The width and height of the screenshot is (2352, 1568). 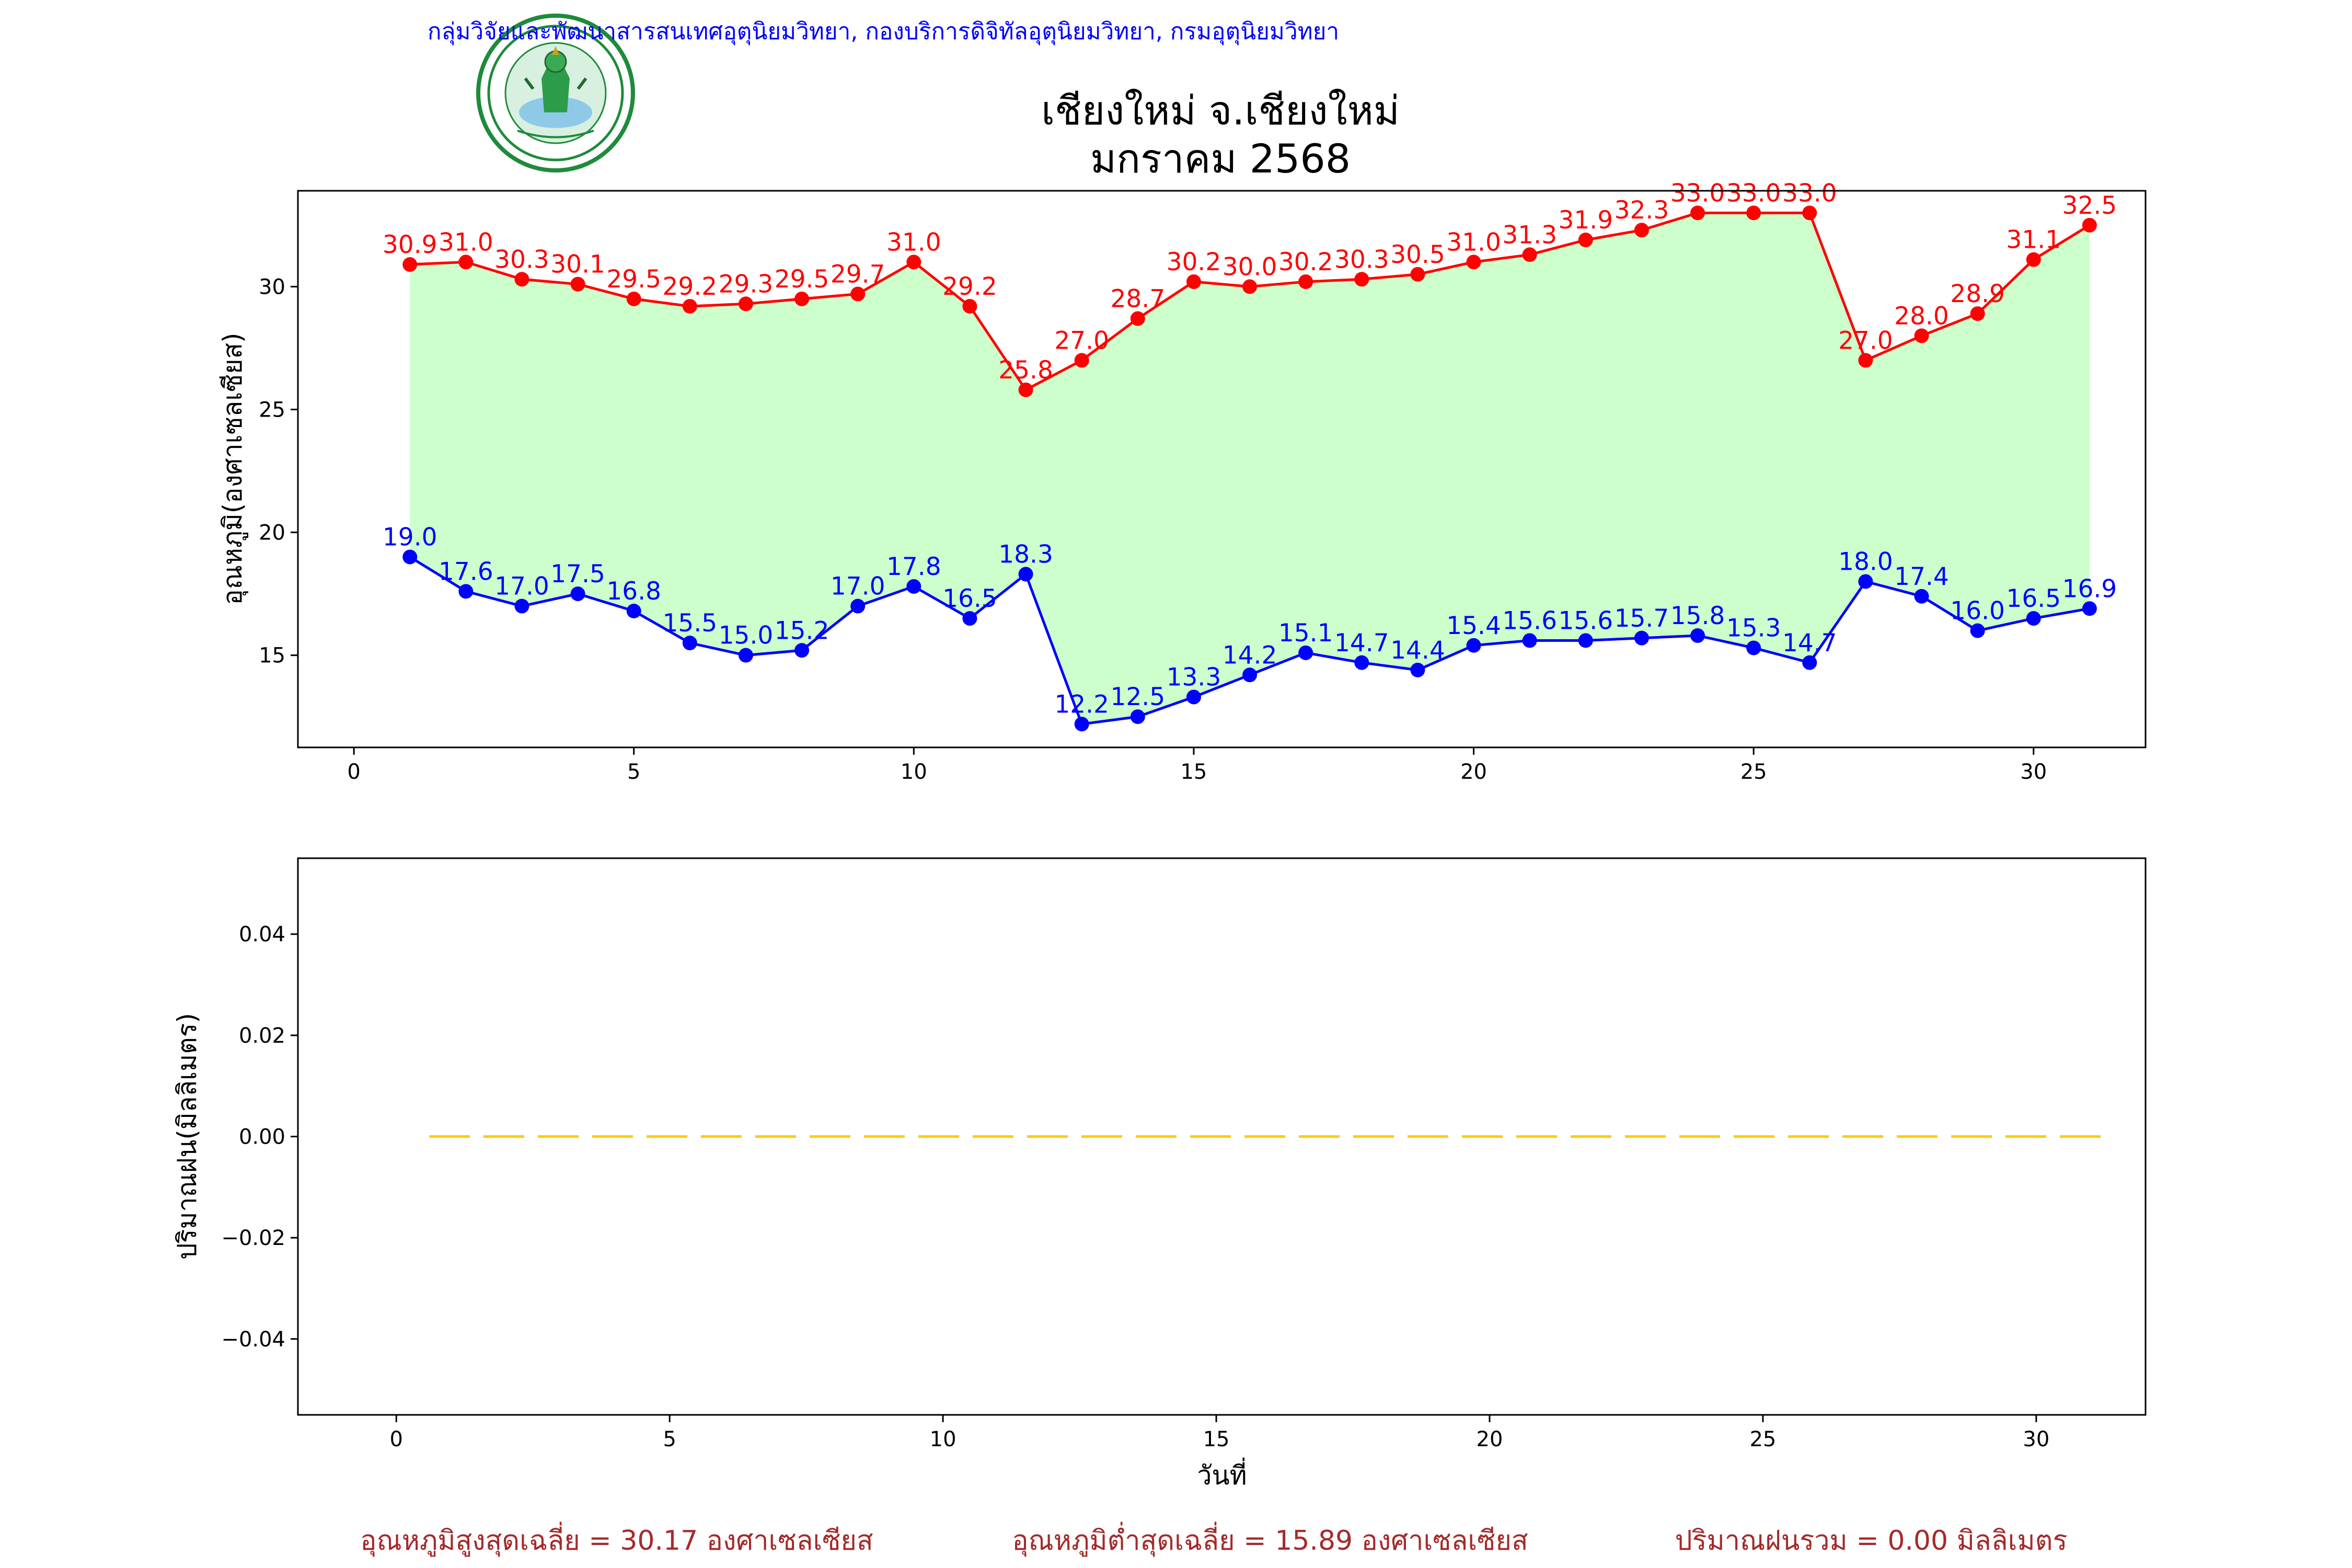 What do you see at coordinates (1081, 704) in the screenshot?
I see `min-temperature-data-label: 12.2` at bounding box center [1081, 704].